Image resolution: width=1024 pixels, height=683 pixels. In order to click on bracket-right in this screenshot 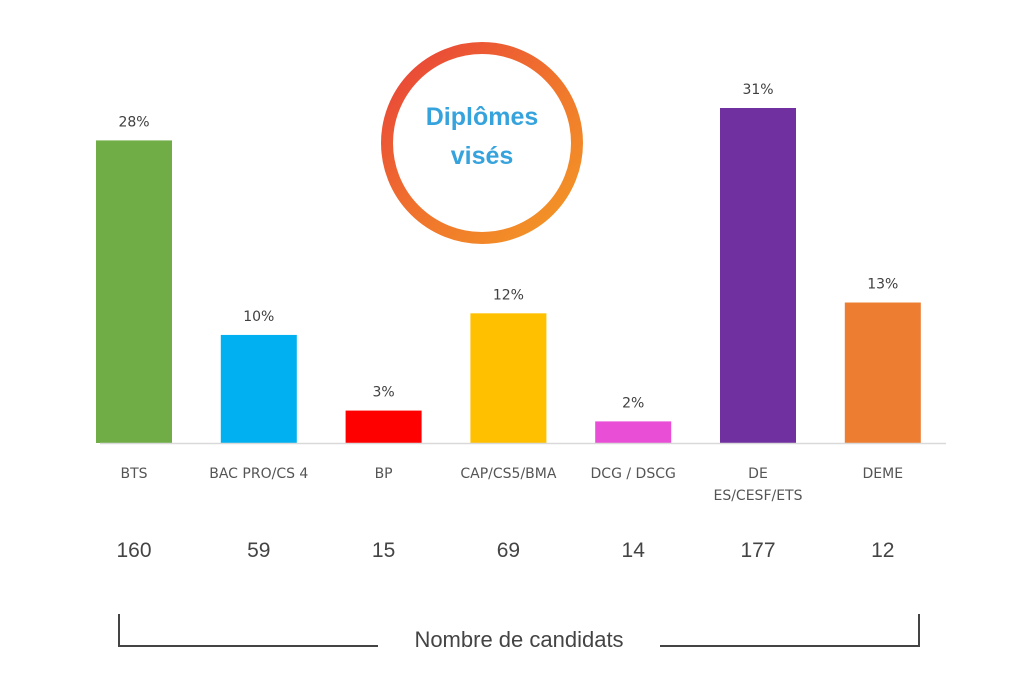, I will do `click(790, 630)`.